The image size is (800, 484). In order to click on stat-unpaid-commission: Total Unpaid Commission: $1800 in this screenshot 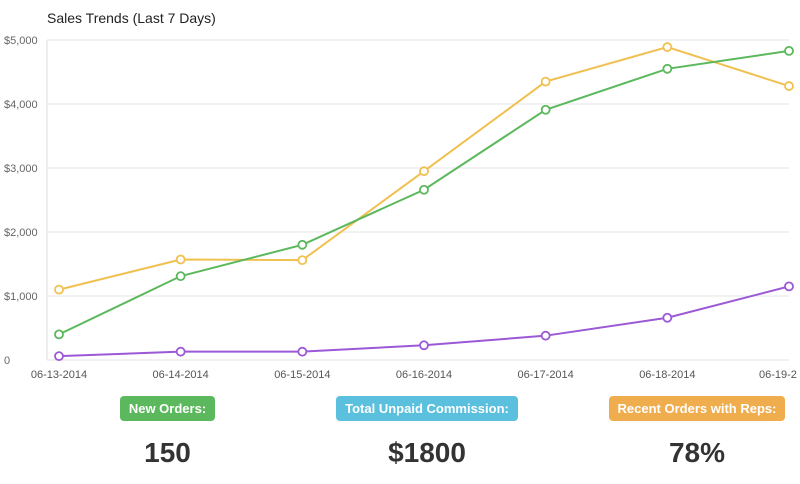, I will do `click(427, 432)`.